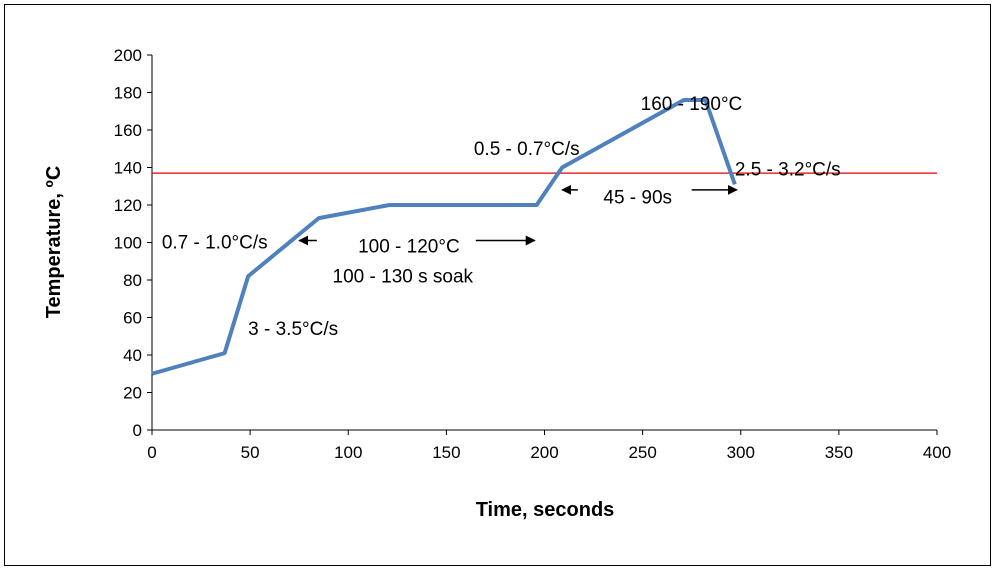 The width and height of the screenshot is (996, 571). What do you see at coordinates (137, 430) in the screenshot?
I see `y-tick-label: 0` at bounding box center [137, 430].